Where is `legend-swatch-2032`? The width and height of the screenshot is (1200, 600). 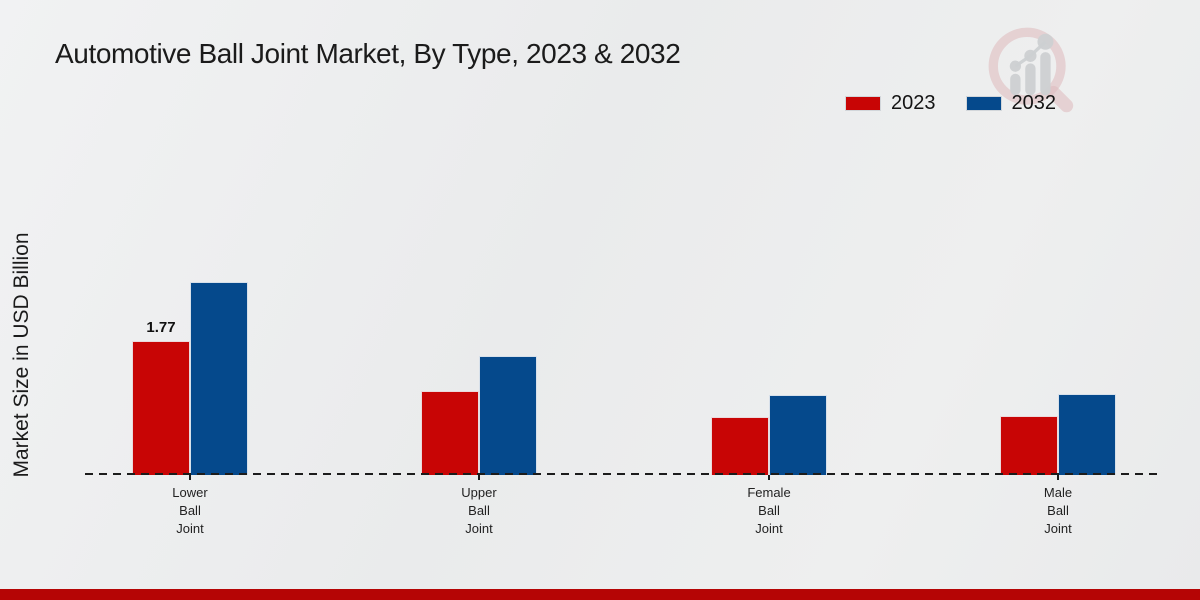
legend-swatch-2032 is located at coordinates (983, 103).